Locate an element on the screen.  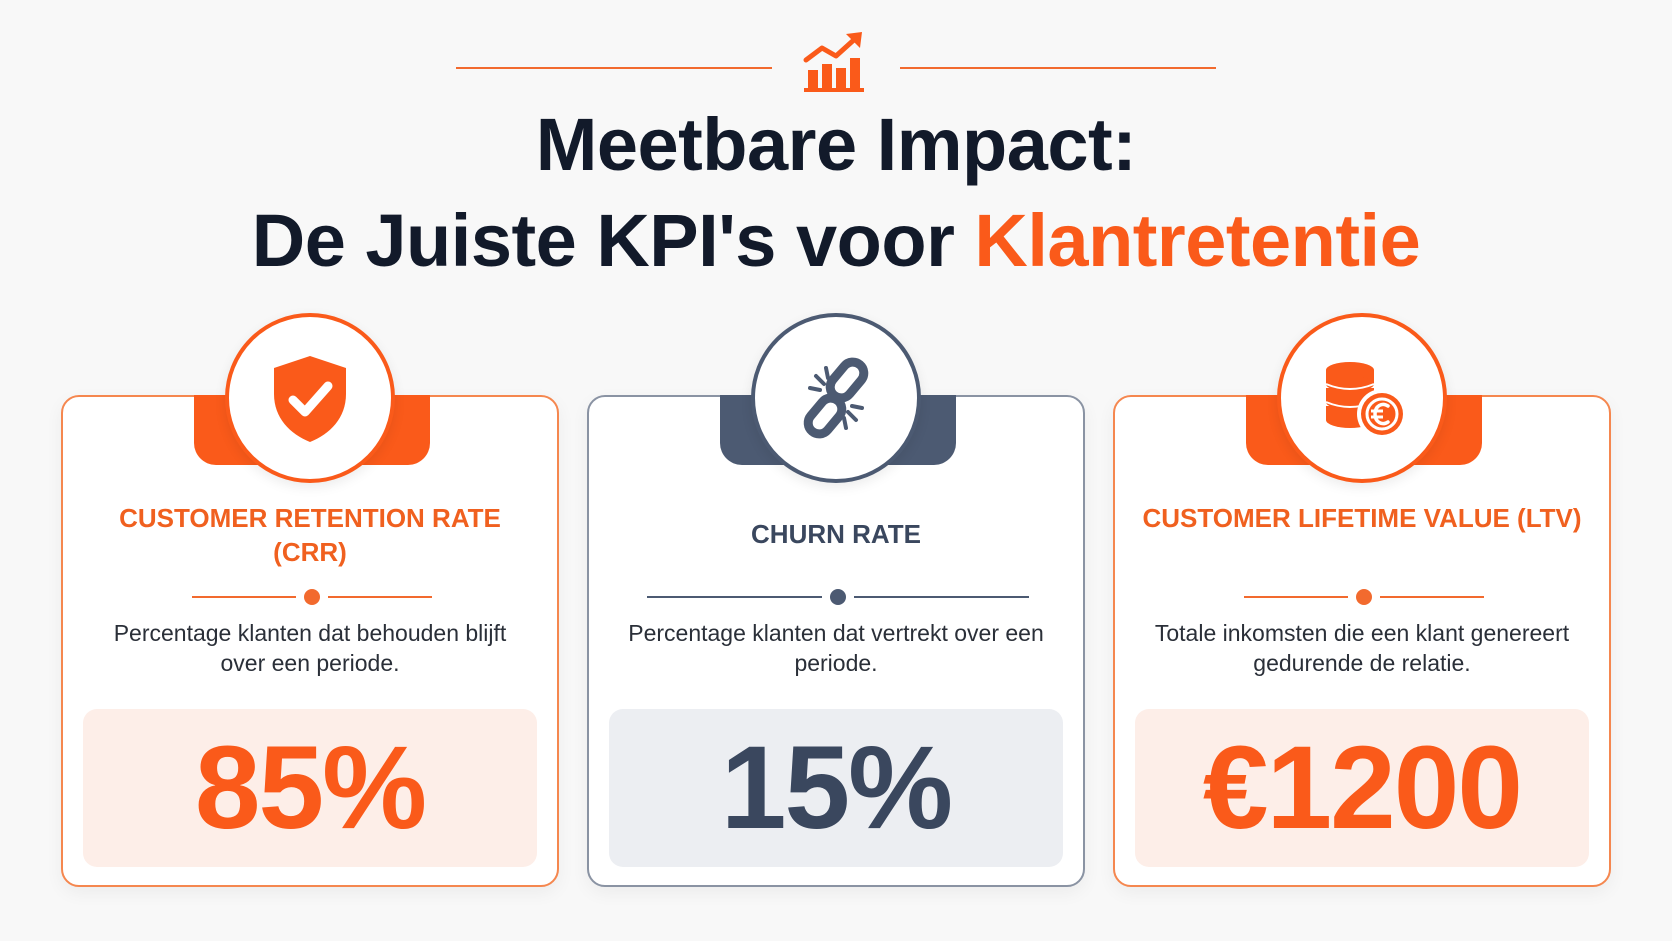
page-title-line1: Meetbare Impact: is located at coordinates (836, 144).